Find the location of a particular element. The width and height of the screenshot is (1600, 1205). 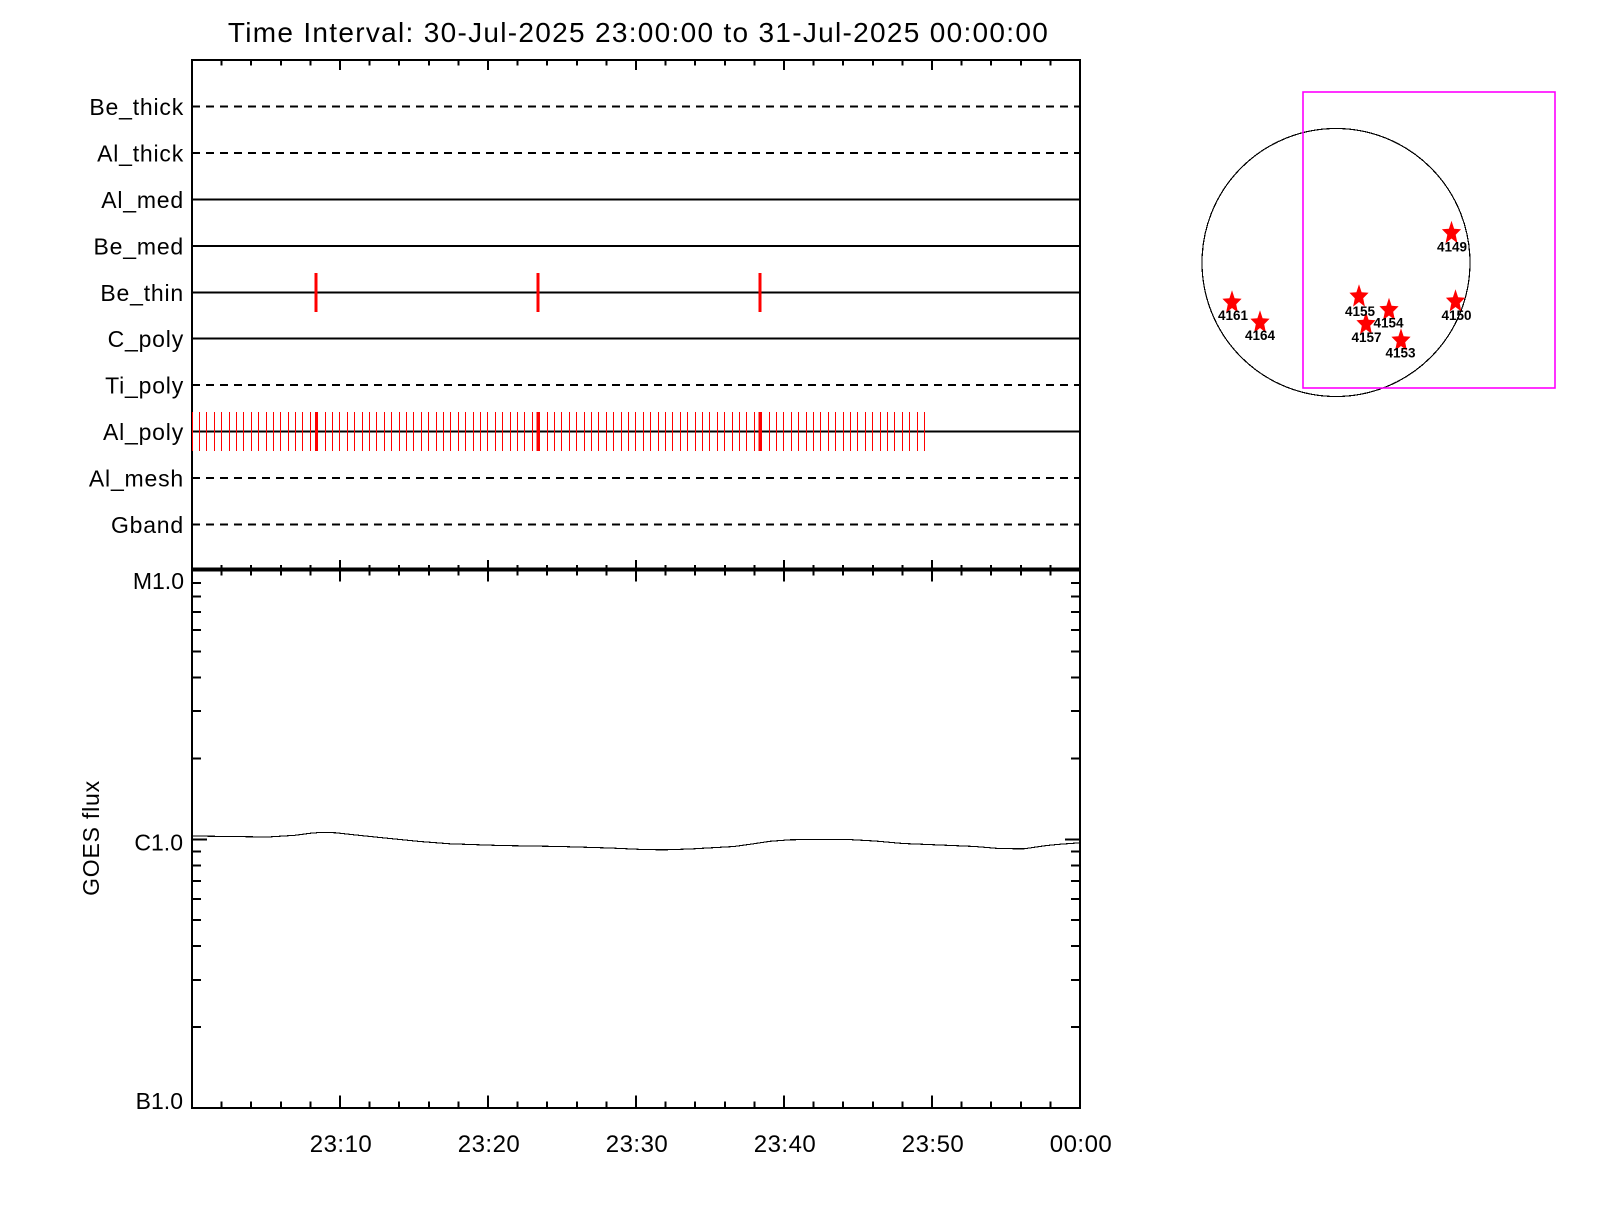

svg-text: 23:20 is located at coordinates (489, 1144).